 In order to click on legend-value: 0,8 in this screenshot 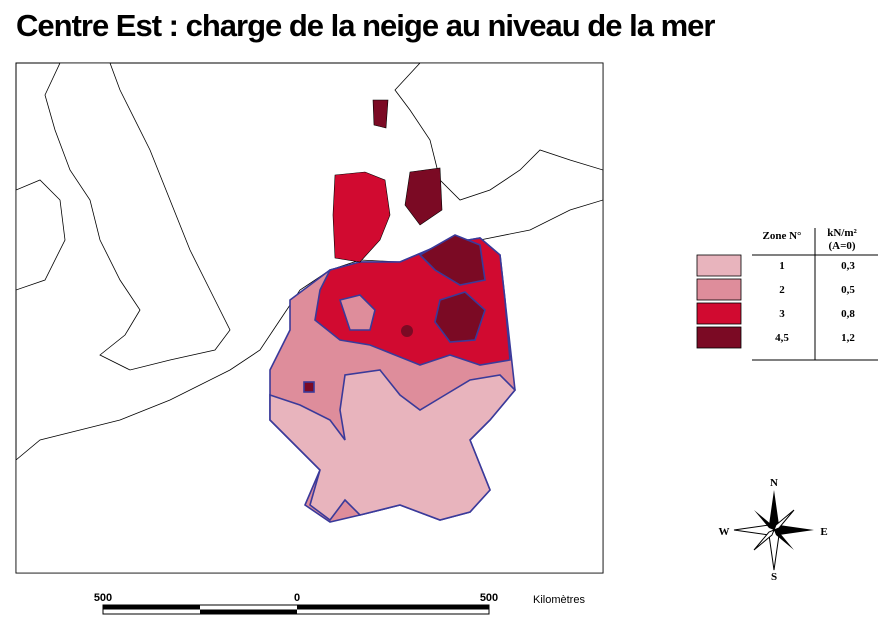, I will do `click(848, 314)`.